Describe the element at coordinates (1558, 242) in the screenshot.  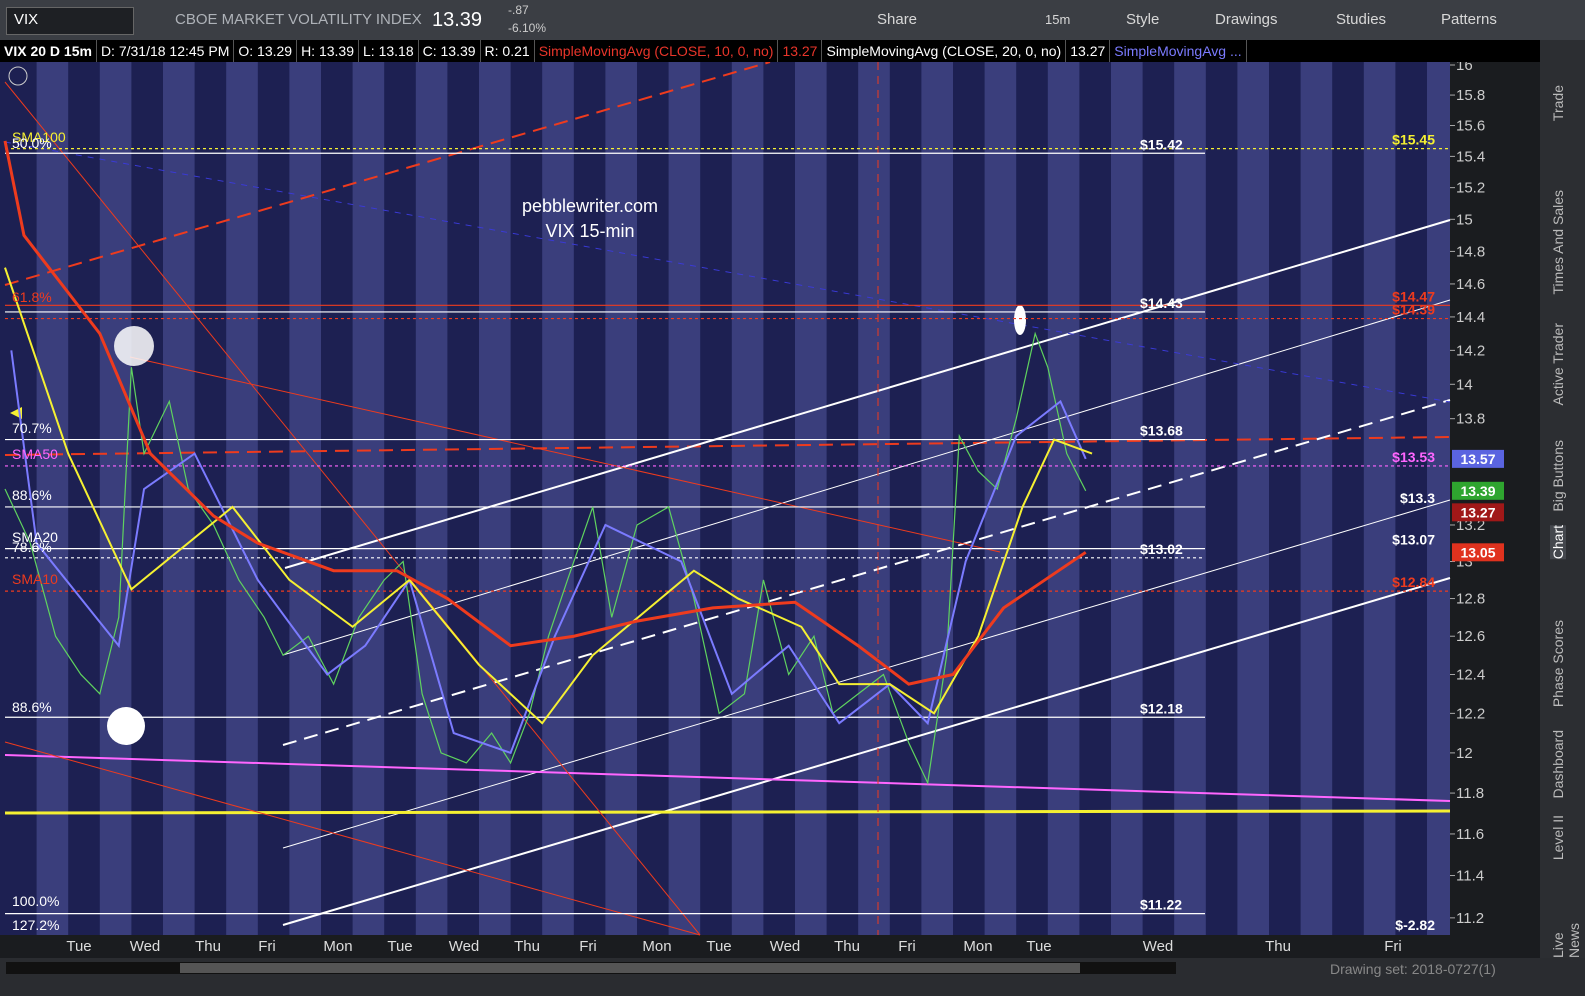
I see `side-tab: Times And Sales` at that location.